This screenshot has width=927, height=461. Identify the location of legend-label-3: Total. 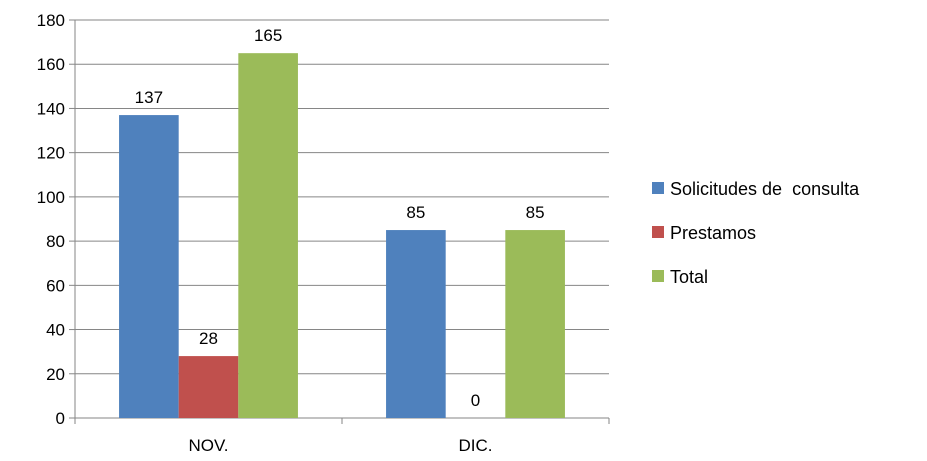
(689, 277).